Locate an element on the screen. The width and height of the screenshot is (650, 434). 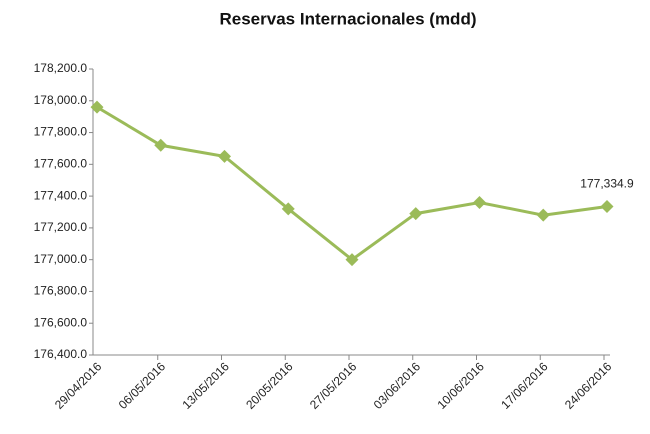
x-tick-label: 20/05/2016 is located at coordinates (269, 385).